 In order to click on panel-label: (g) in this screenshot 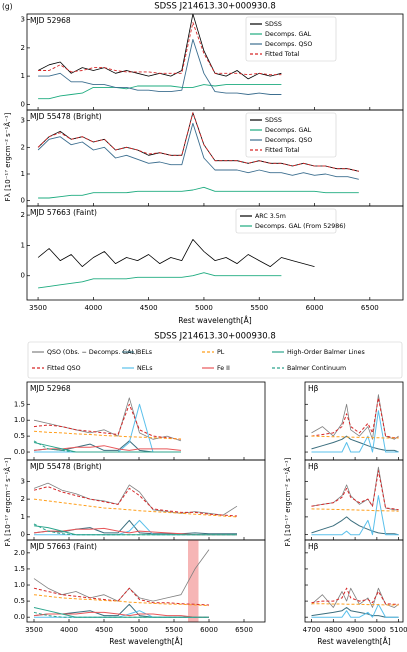, I will do `click(7, 6)`.